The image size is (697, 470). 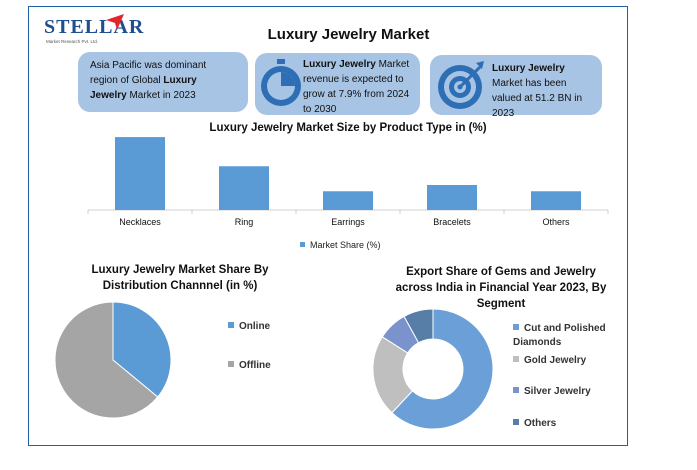 What do you see at coordinates (281, 82) in the screenshot?
I see `stopwatch-icon` at bounding box center [281, 82].